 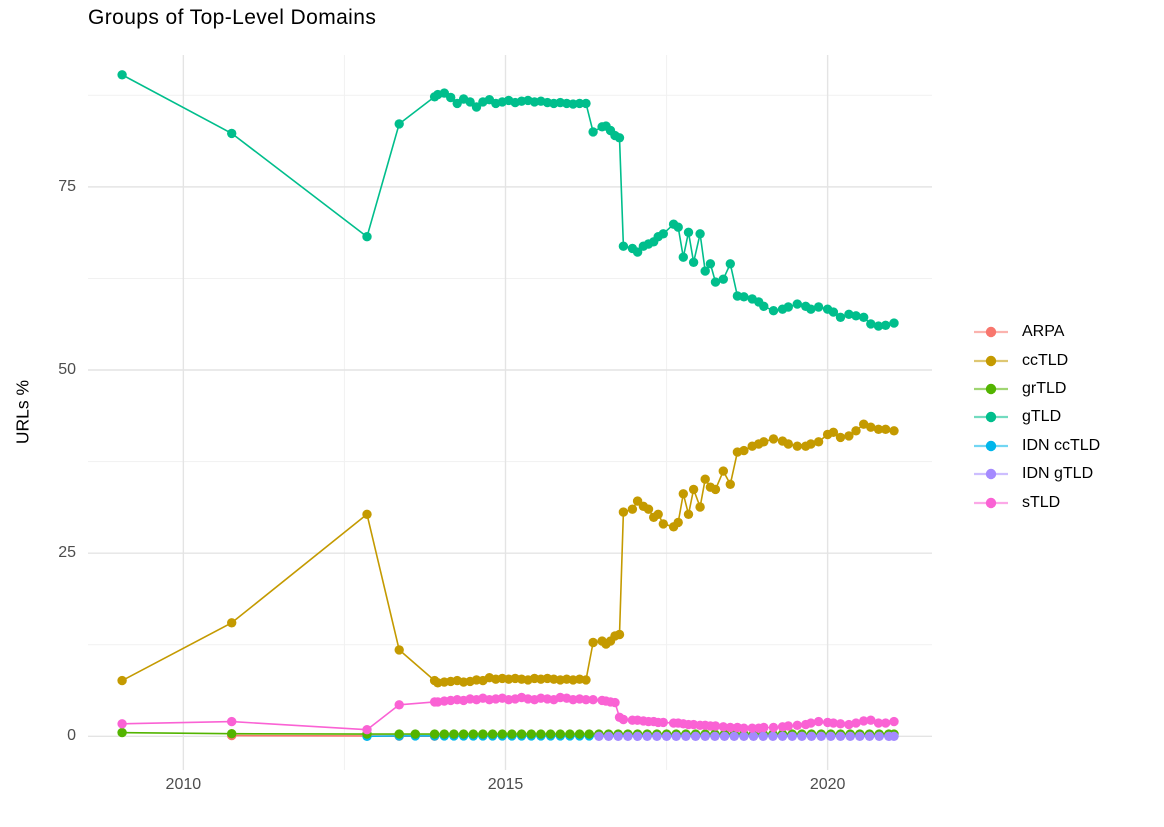 I want to click on y-tick-label: 0, so click(x=71, y=736).